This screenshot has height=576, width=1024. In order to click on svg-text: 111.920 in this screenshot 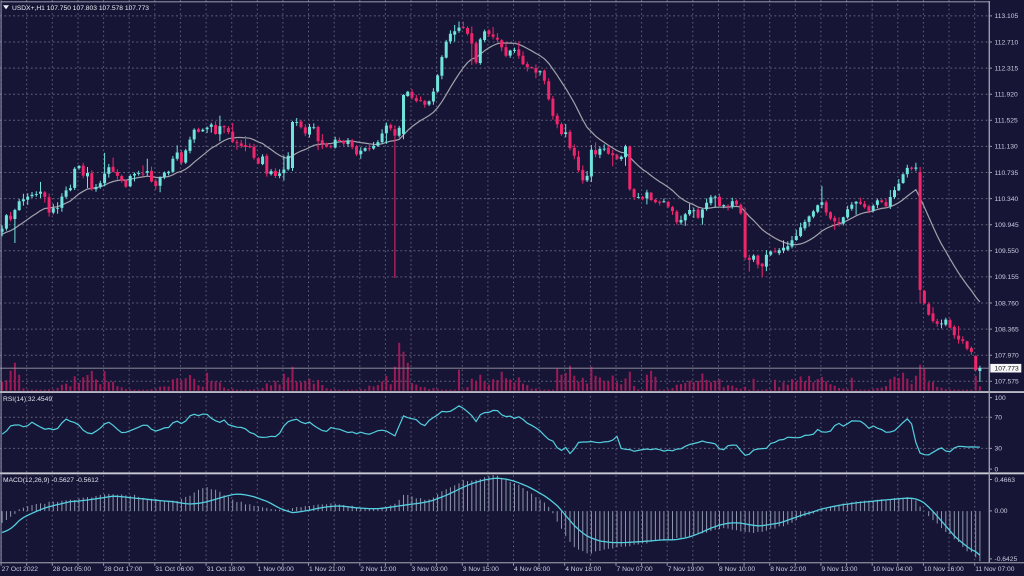, I will do `click(1006, 95)`.